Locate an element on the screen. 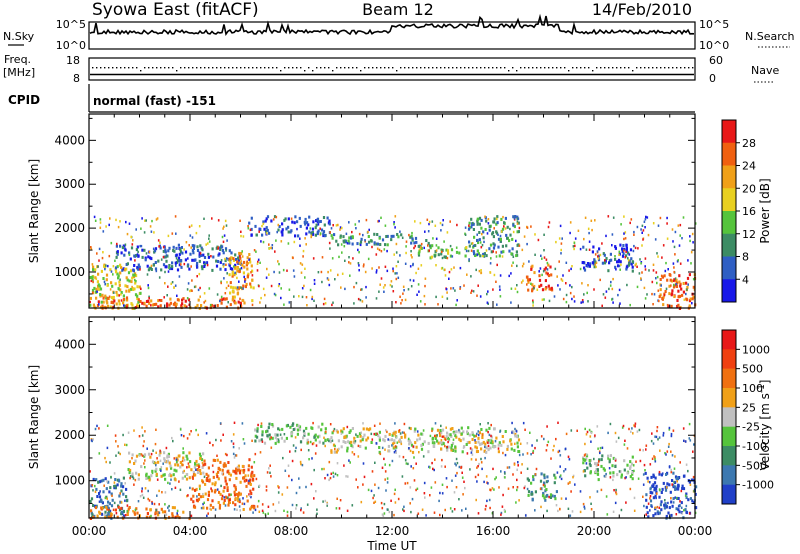  power-cells is located at coordinates (393, 262).